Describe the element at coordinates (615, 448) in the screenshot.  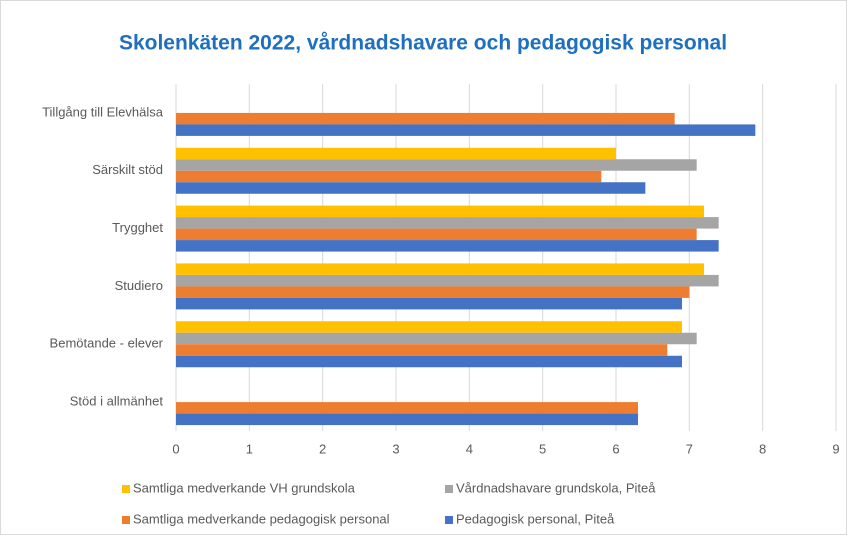
I see `x-tick-label: 6` at that location.